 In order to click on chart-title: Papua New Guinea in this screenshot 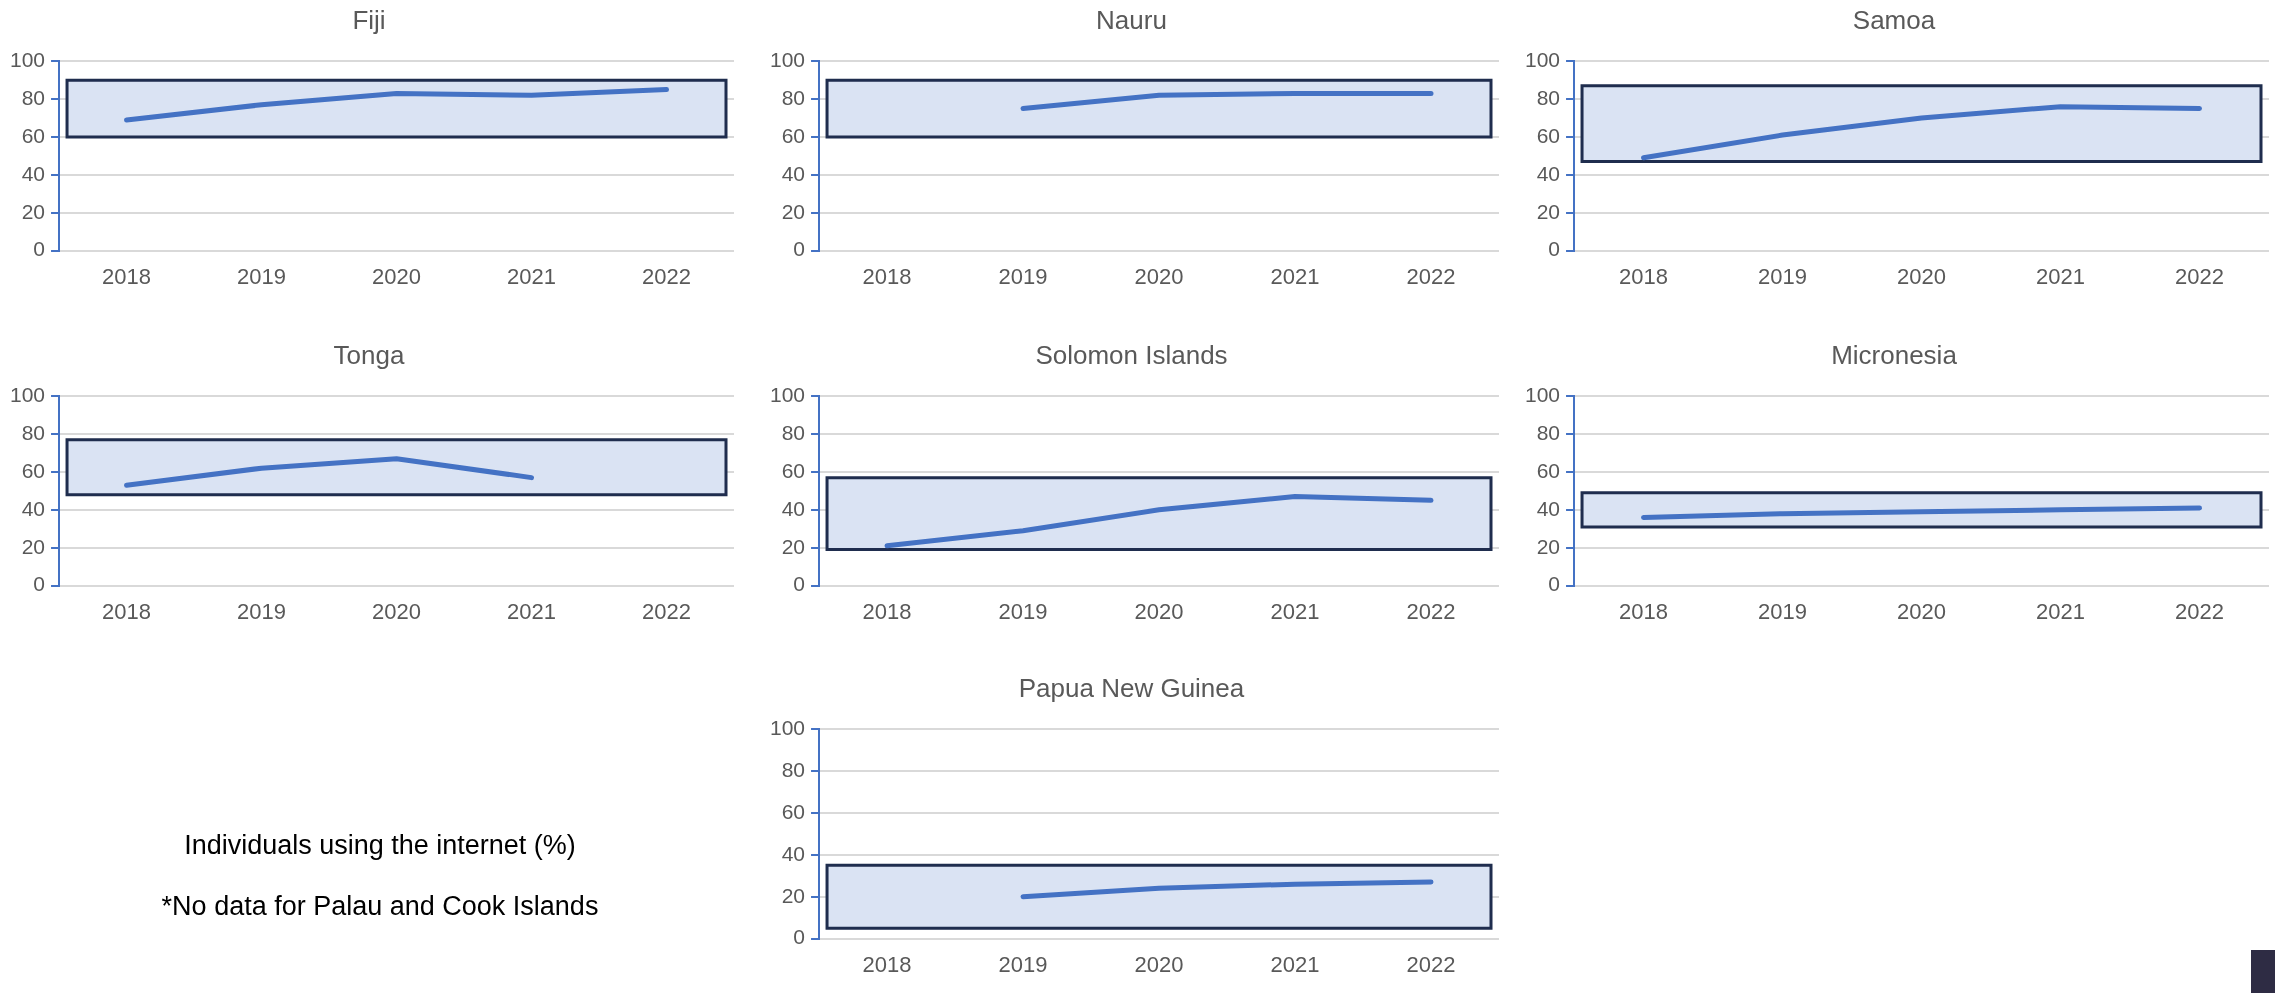, I will do `click(1131, 687)`.